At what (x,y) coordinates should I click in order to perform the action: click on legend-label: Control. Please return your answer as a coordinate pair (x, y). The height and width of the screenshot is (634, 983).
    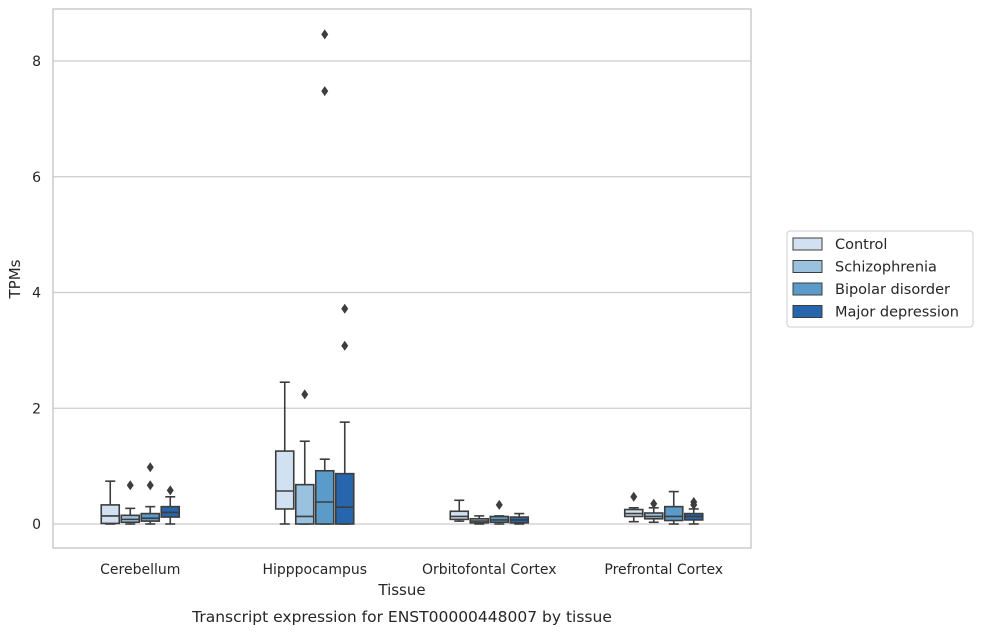
    Looking at the image, I should click on (861, 245).